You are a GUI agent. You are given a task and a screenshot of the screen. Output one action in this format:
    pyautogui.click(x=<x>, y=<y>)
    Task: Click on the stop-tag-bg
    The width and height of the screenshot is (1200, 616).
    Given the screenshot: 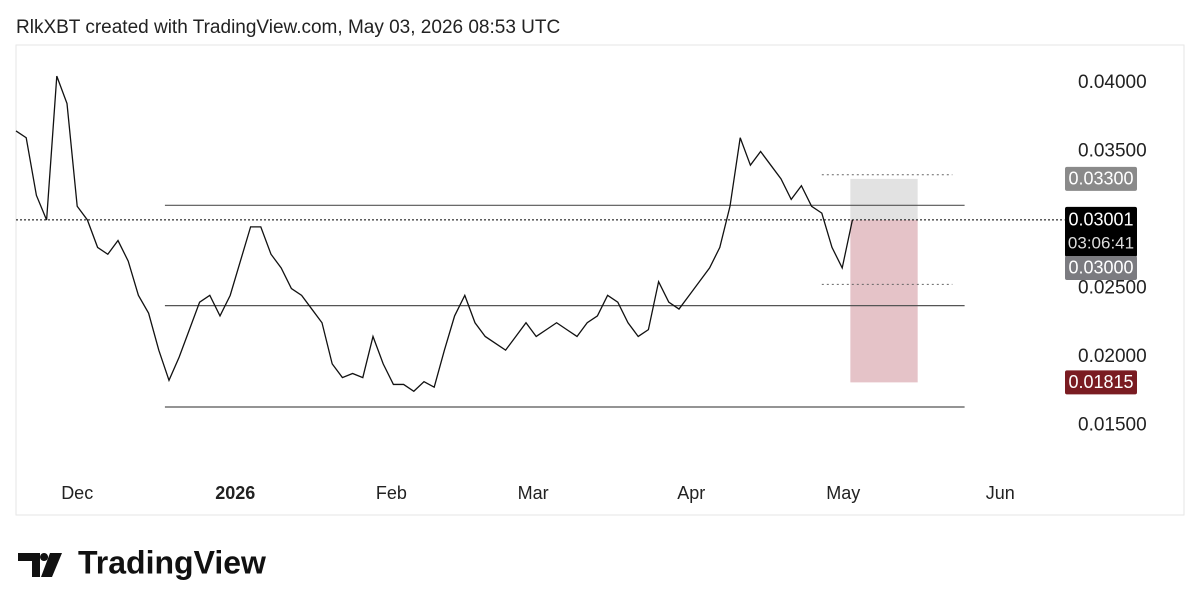 What is the action you would take?
    pyautogui.click(x=1101, y=178)
    